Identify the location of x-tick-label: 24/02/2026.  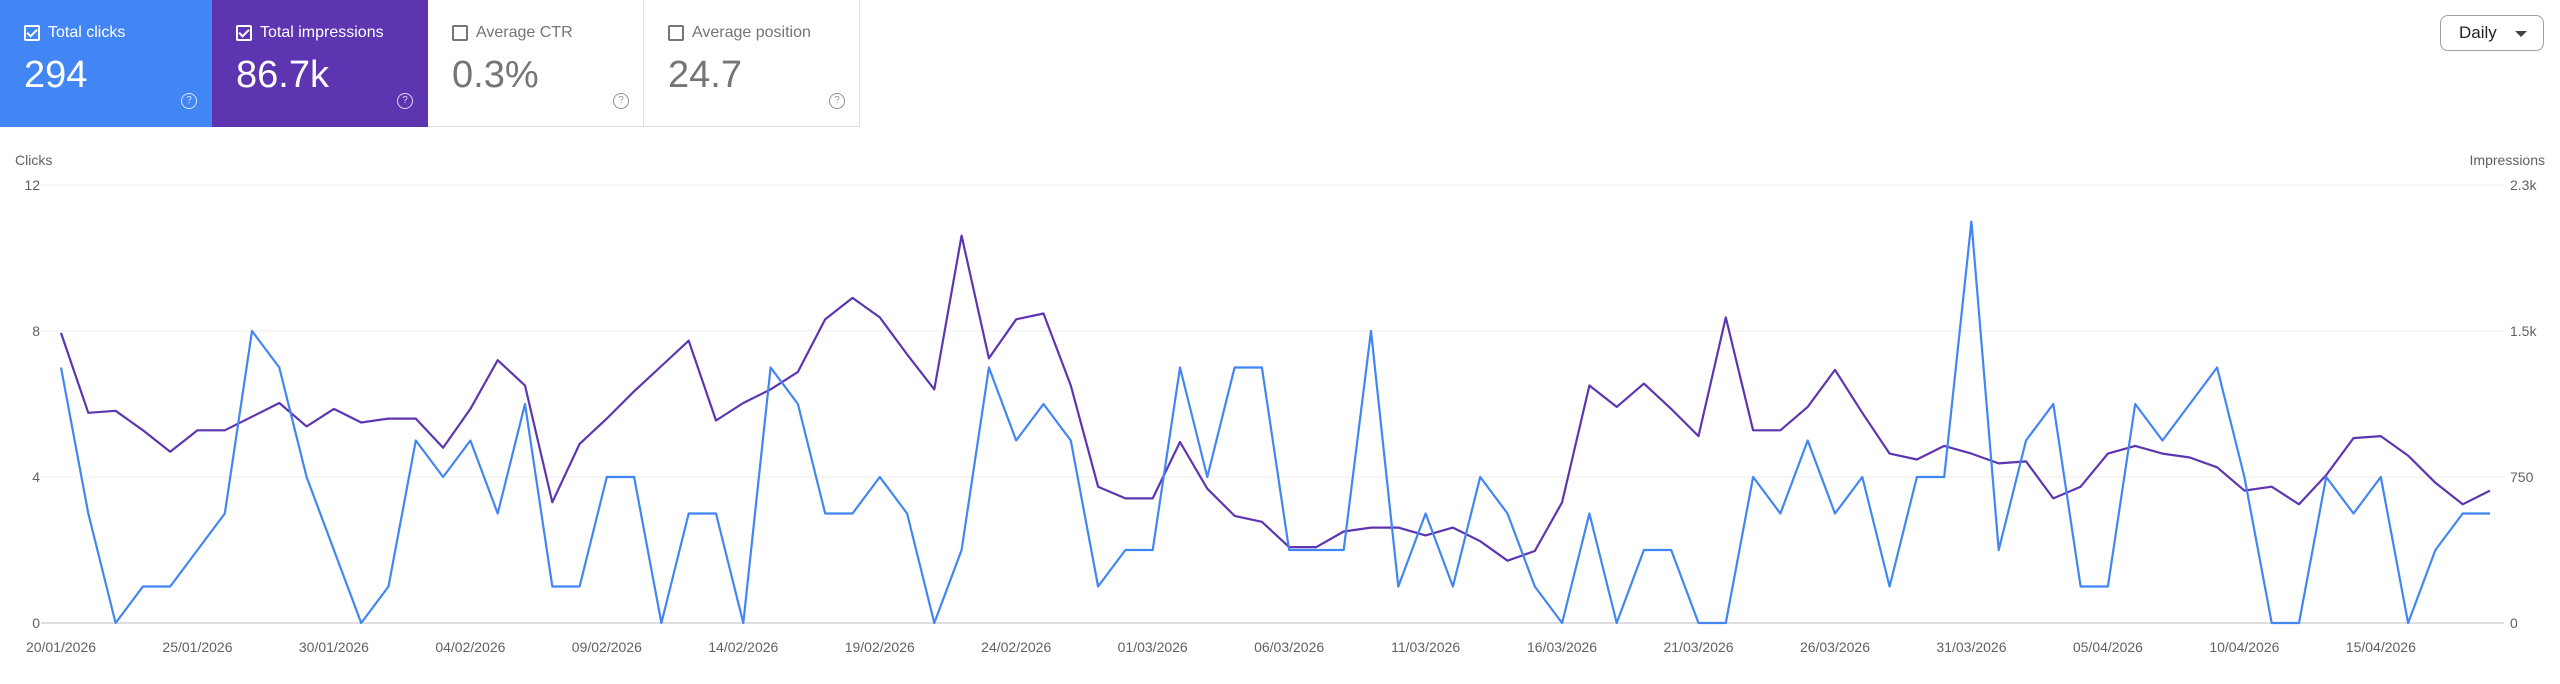
(1016, 647).